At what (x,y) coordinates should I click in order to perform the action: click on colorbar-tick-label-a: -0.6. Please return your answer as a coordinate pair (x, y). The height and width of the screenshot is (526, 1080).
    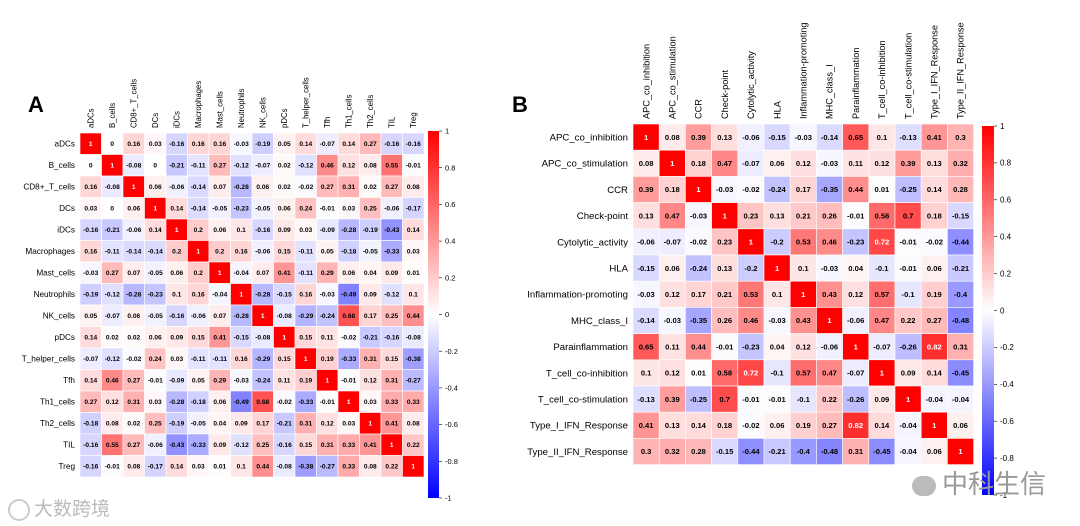
    Looking at the image, I should click on (451, 424).